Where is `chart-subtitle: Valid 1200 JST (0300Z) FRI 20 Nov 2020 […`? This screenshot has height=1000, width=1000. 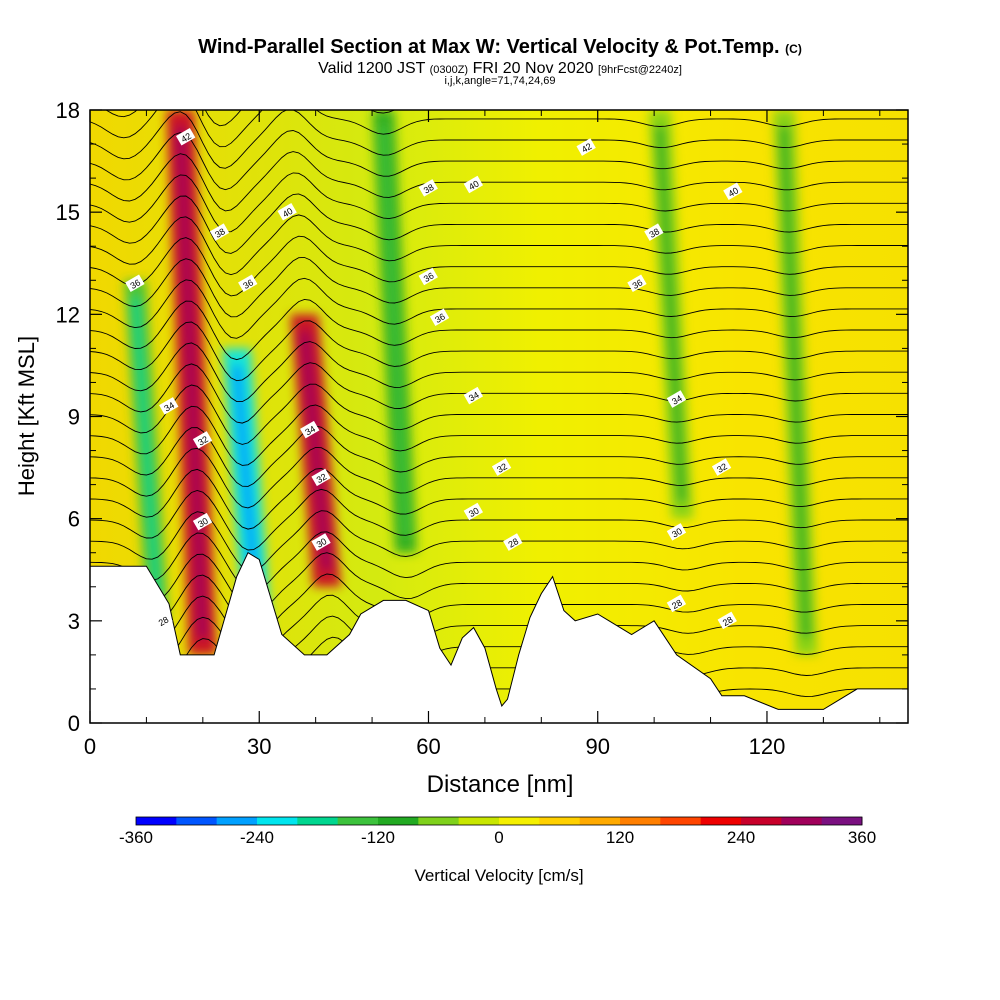 chart-subtitle: Valid 1200 JST (0300Z) FRI 20 Nov 2020 [… is located at coordinates (500, 69).